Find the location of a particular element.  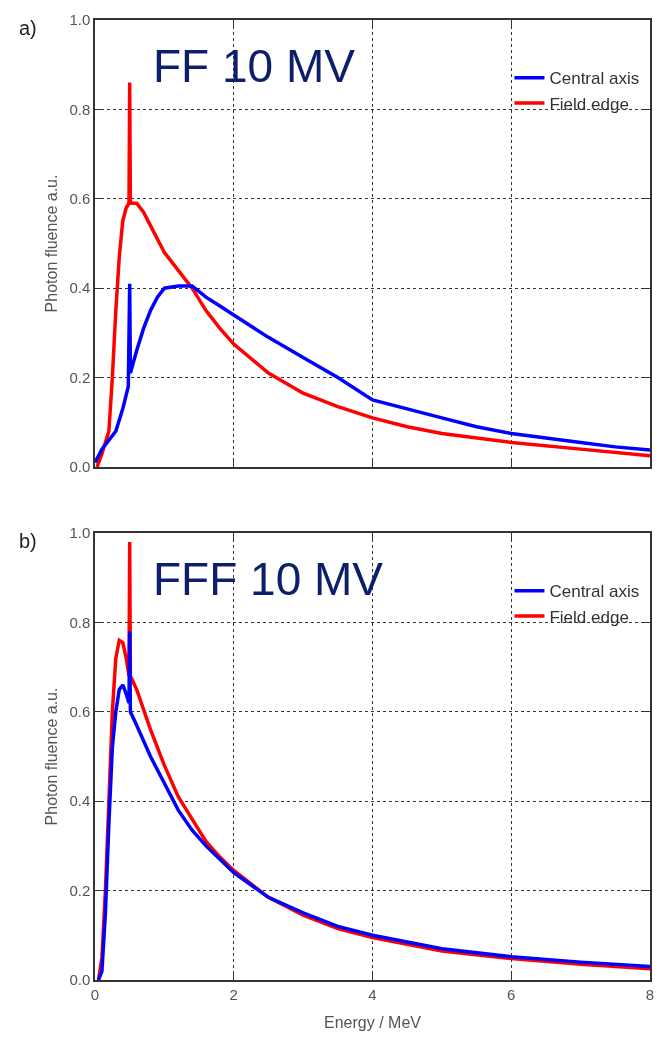

x-tick-label: 6 is located at coordinates (511, 994).